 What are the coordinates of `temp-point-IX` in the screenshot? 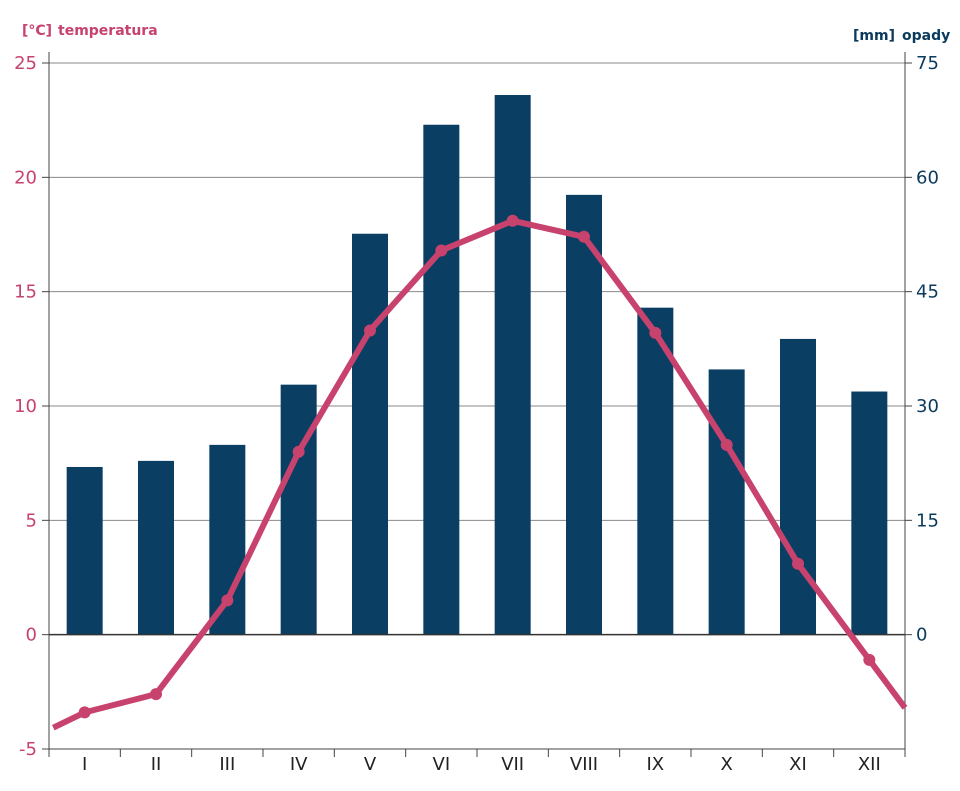 It's located at (655, 332).